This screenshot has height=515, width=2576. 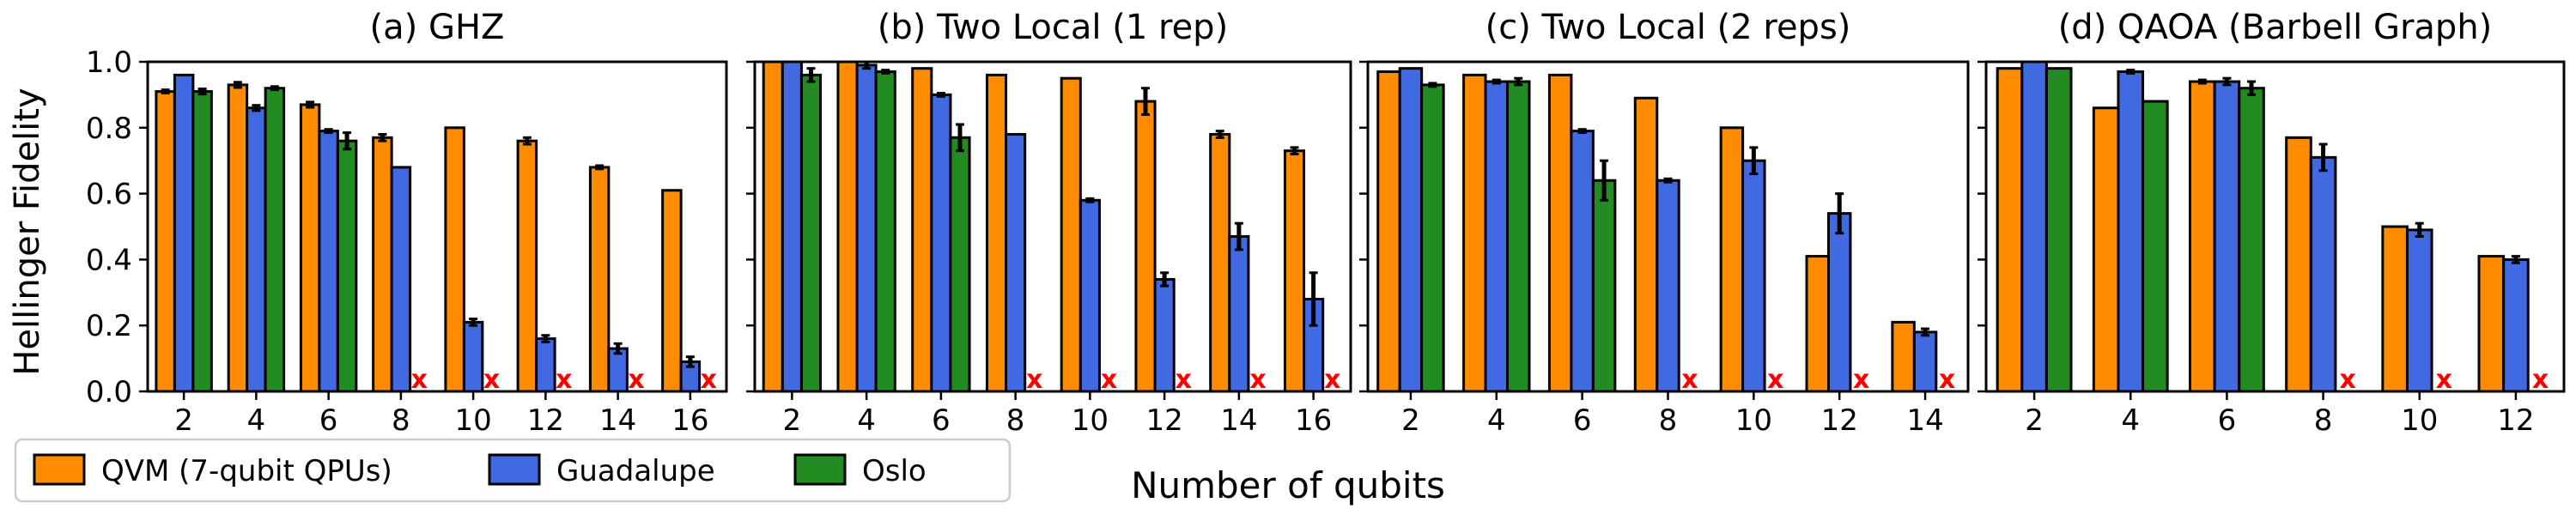 What do you see at coordinates (109, 129) in the screenshot?
I see `y-tick-label: 0.8` at bounding box center [109, 129].